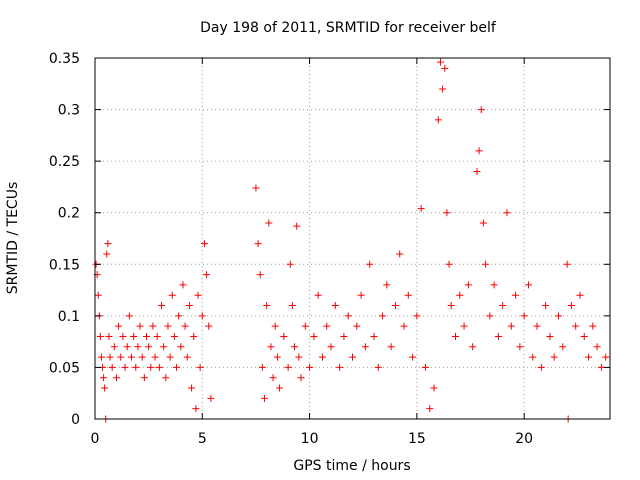  Describe the element at coordinates (202, 439) in the screenshot. I see `x-tick-label: 5` at that location.